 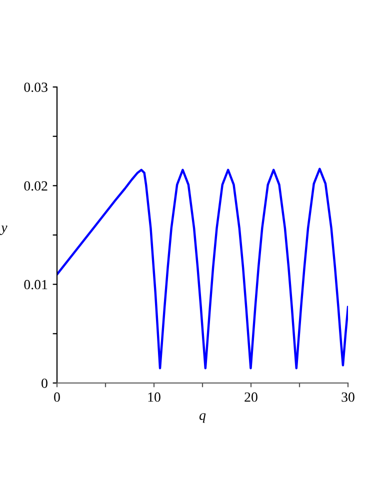 What do you see at coordinates (36, 186) in the screenshot?
I see `y-tick-label: 0.02` at bounding box center [36, 186].